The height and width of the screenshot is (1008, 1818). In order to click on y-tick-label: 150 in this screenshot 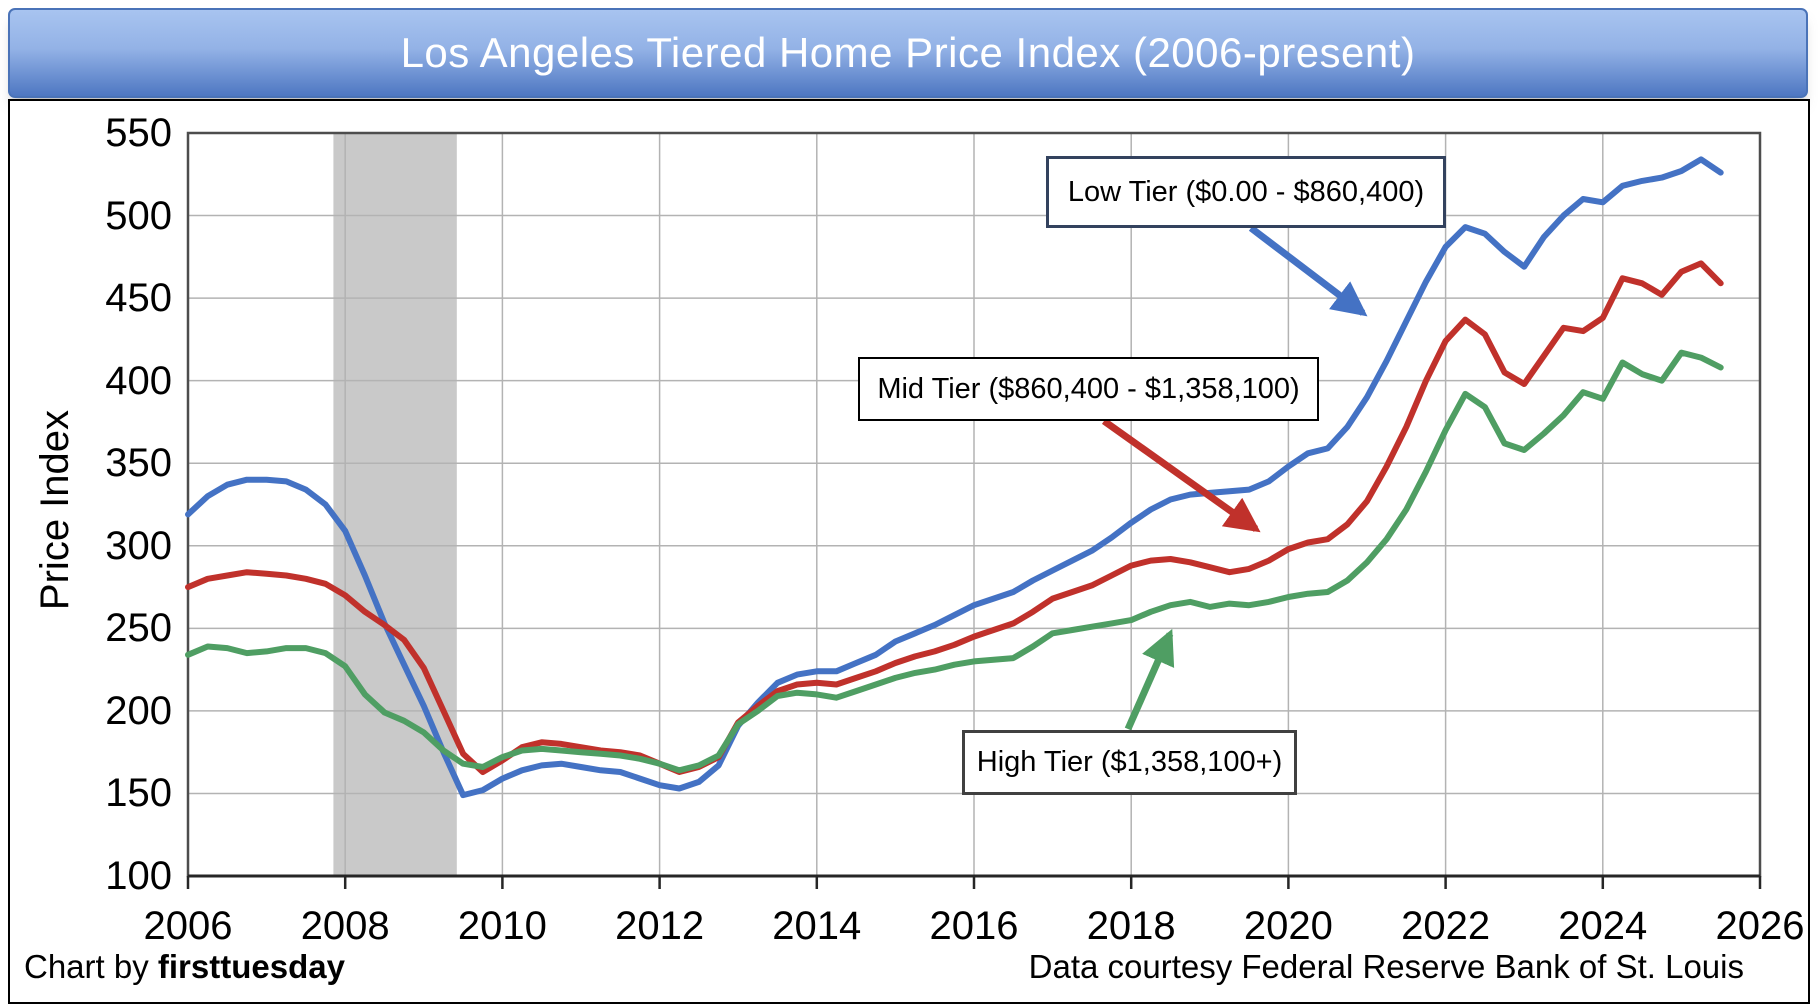, I will do `click(138, 793)`.